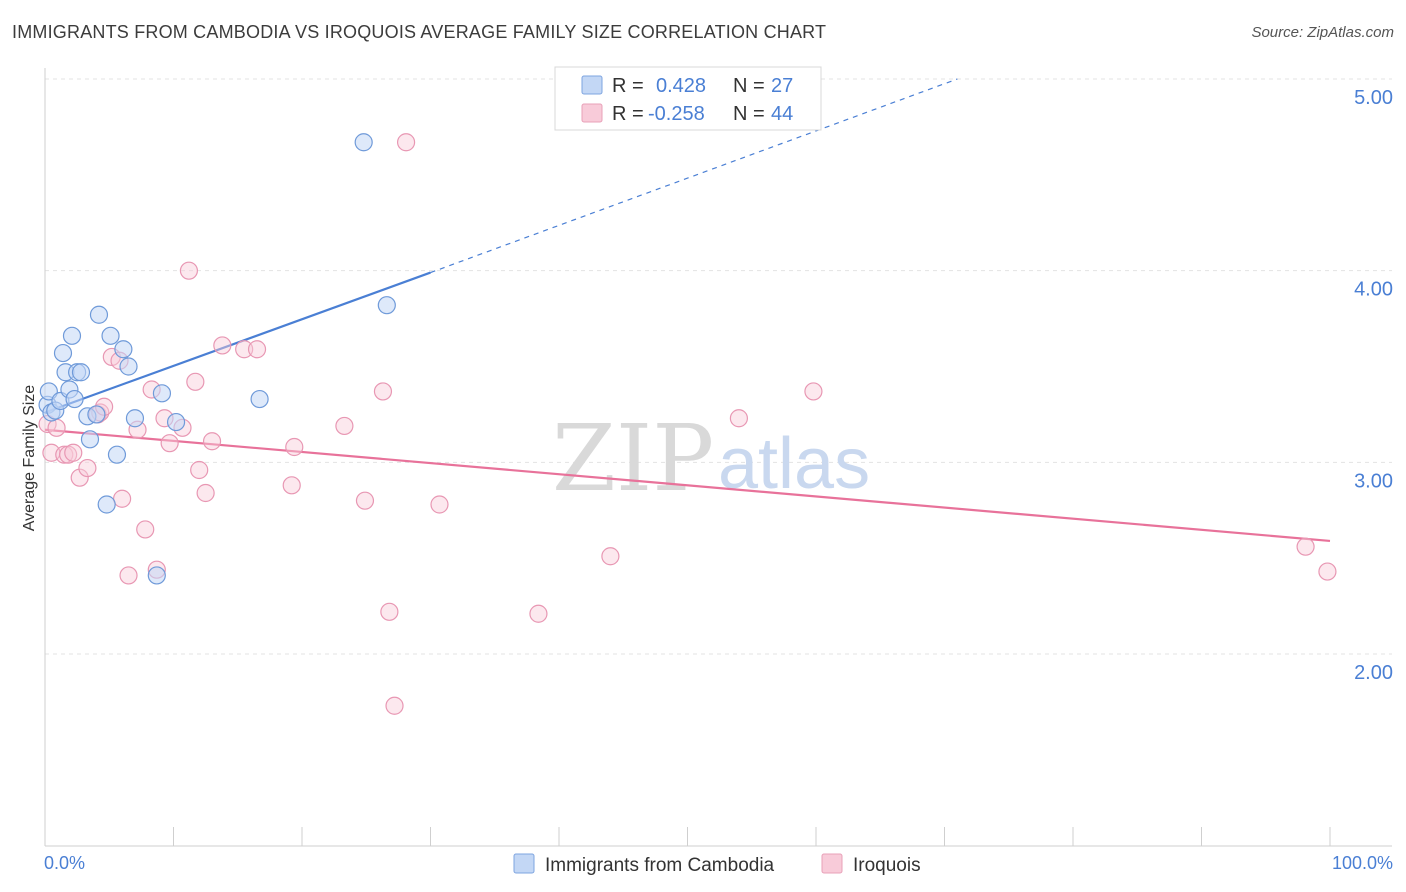 The height and width of the screenshot is (892, 1406). I want to click on legend-swatch-pink, so click(592, 113).